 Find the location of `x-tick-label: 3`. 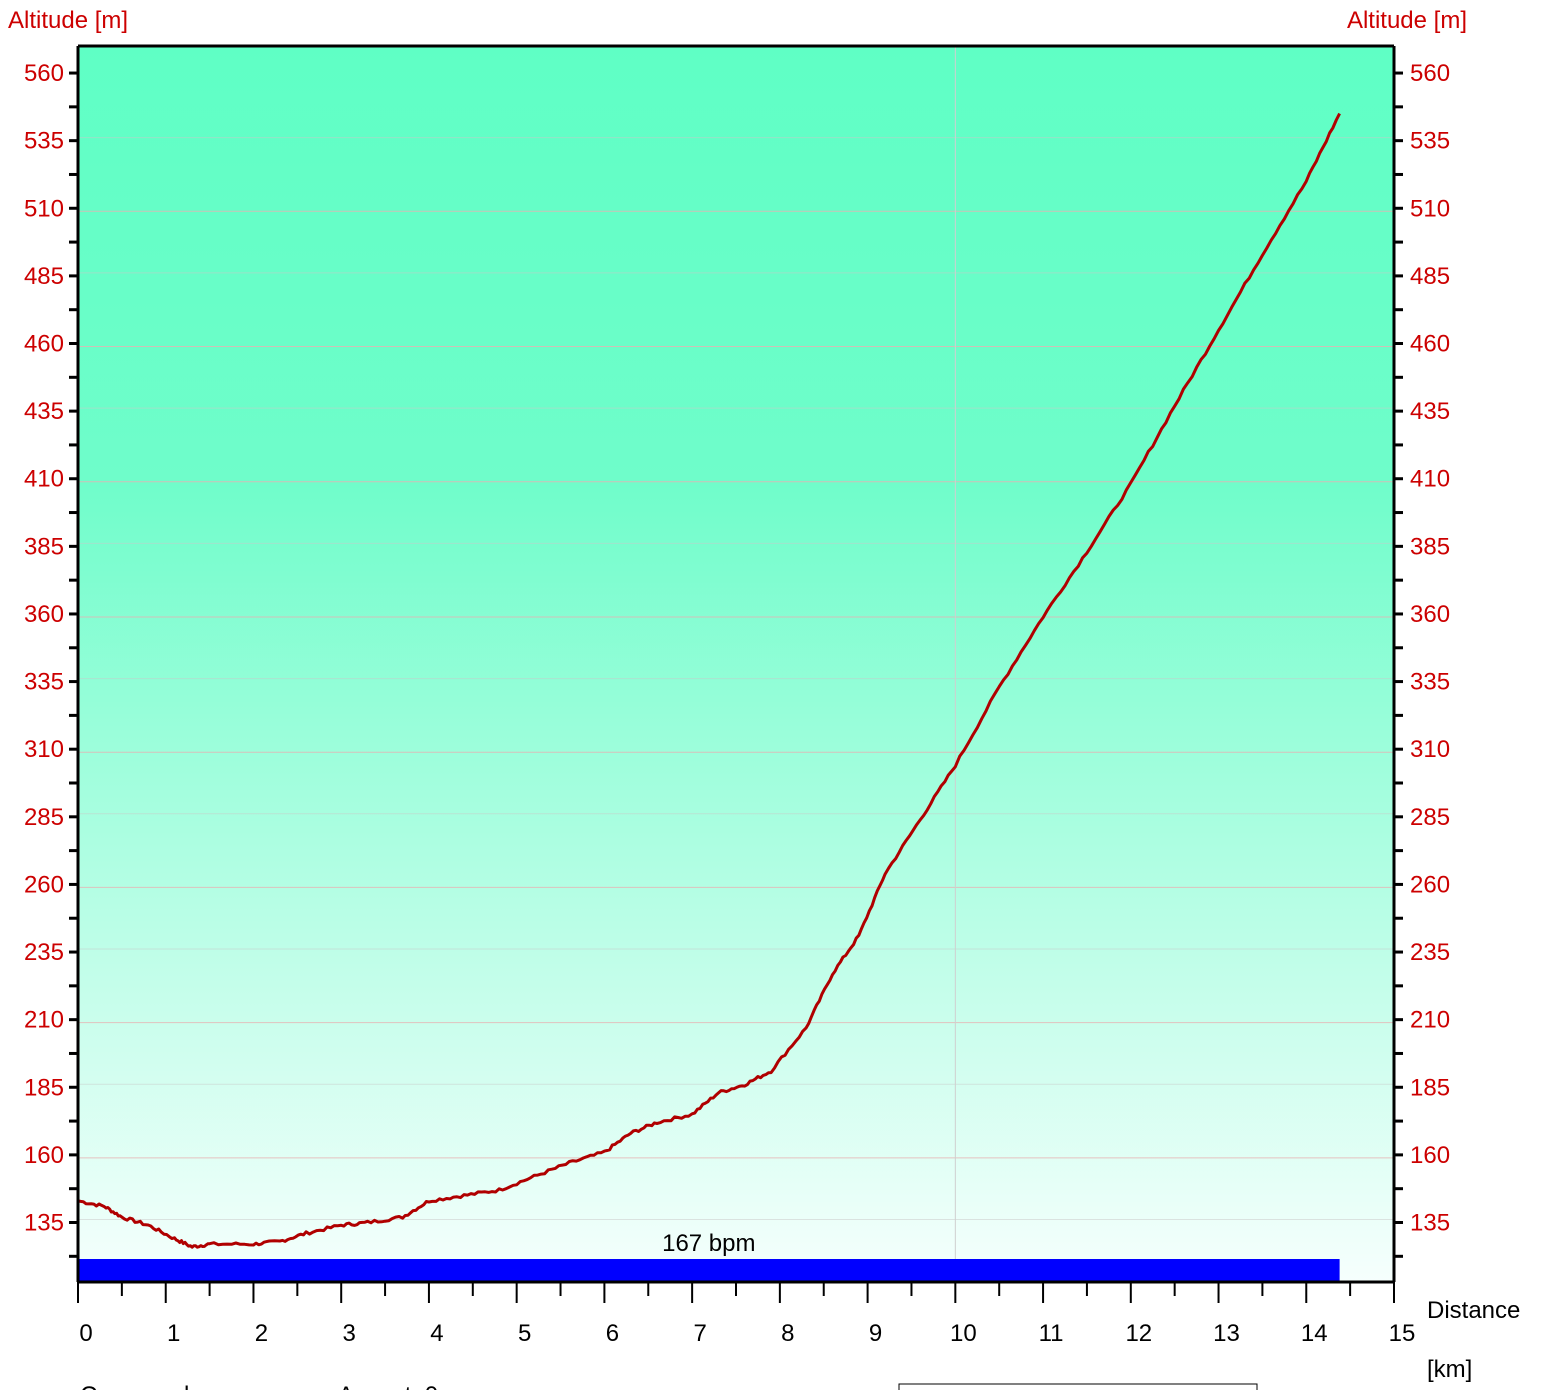

x-tick-label: 3 is located at coordinates (349, 1333).